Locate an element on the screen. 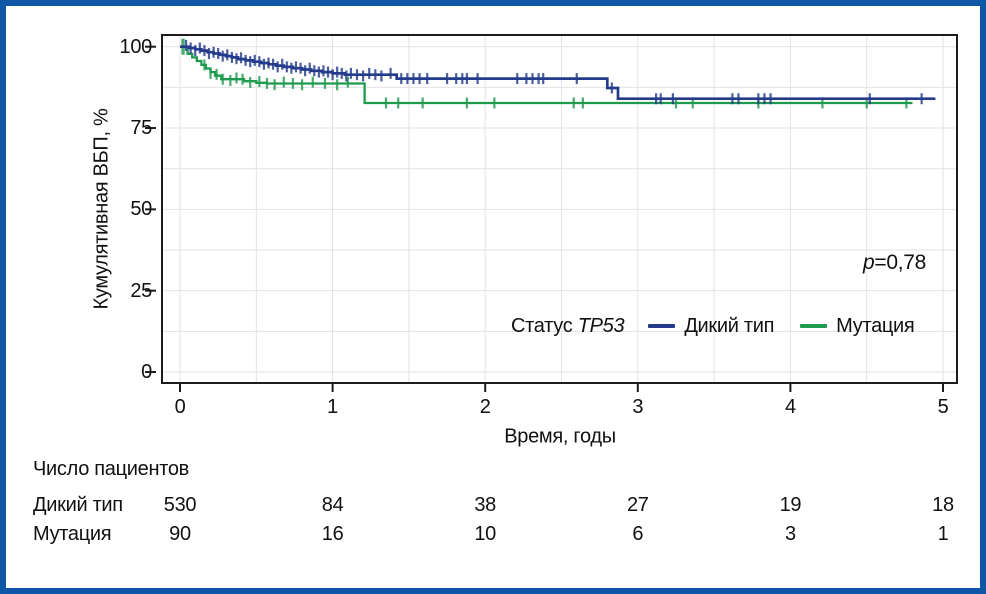 This screenshot has width=986, height=594. x-axis-title: Время, годы is located at coordinates (560, 436).